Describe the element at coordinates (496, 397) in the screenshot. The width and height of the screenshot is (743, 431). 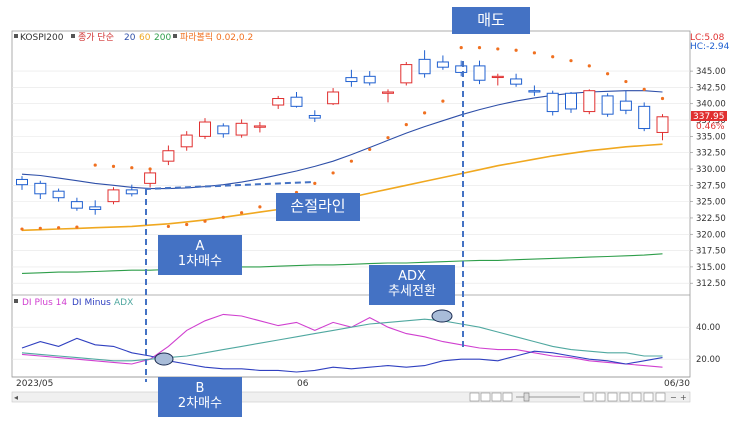
I see `stop-button` at that location.